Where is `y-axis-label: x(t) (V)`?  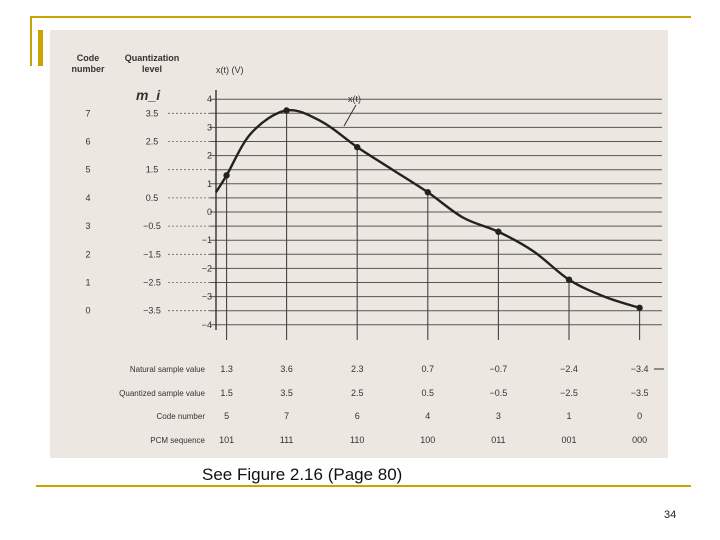
y-axis-label: x(t) (V) is located at coordinates (230, 70).